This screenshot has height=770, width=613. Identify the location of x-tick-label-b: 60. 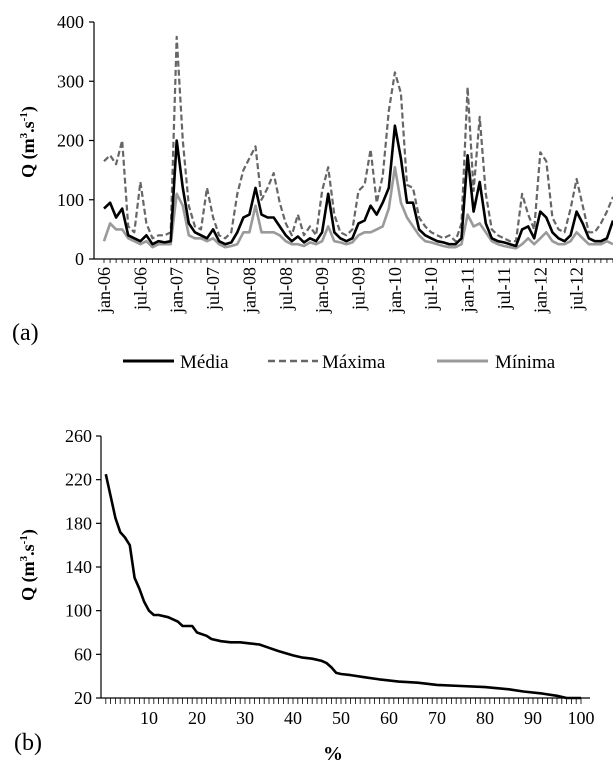
(389, 718).